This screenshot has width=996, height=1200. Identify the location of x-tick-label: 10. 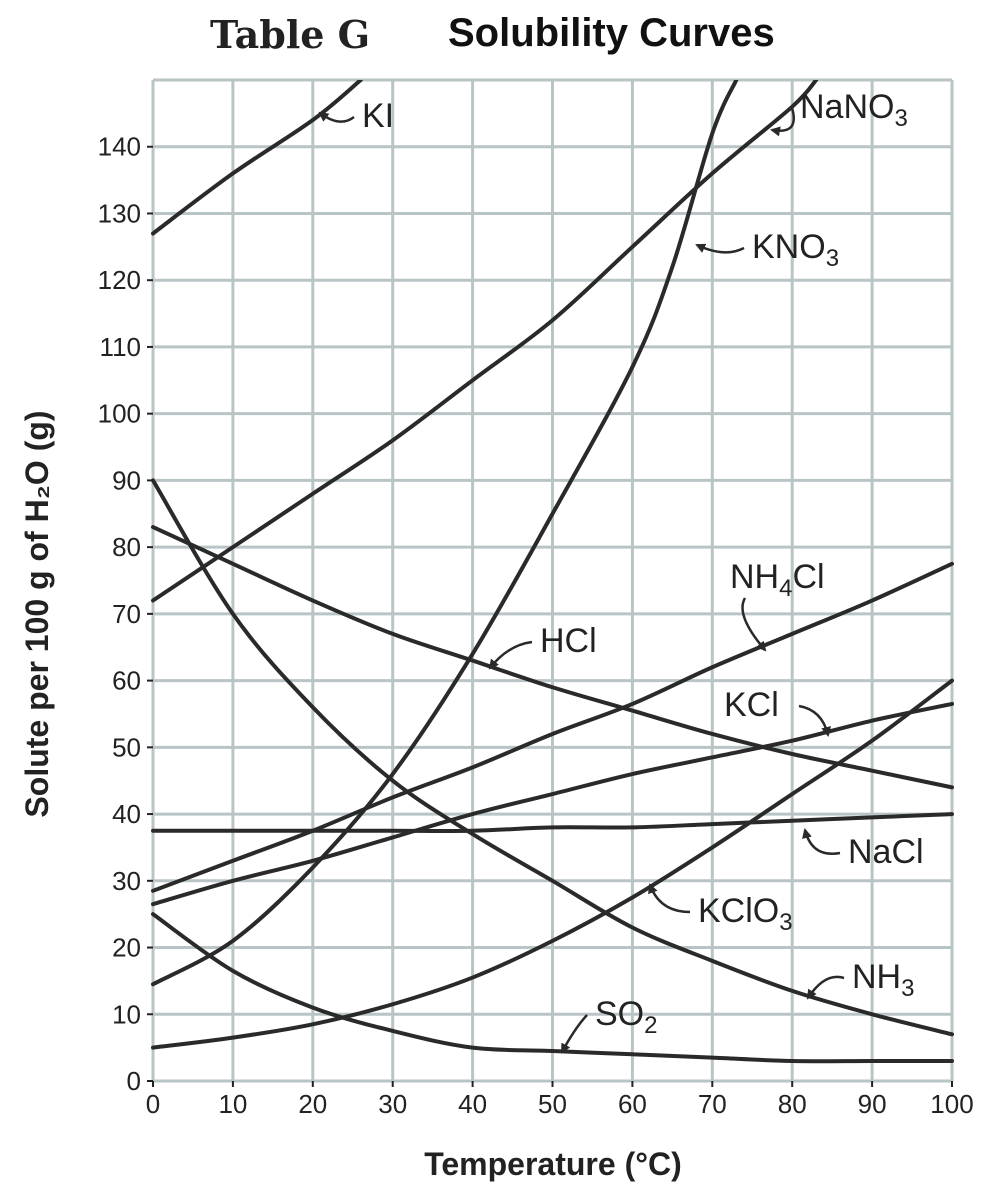
(232, 1104).